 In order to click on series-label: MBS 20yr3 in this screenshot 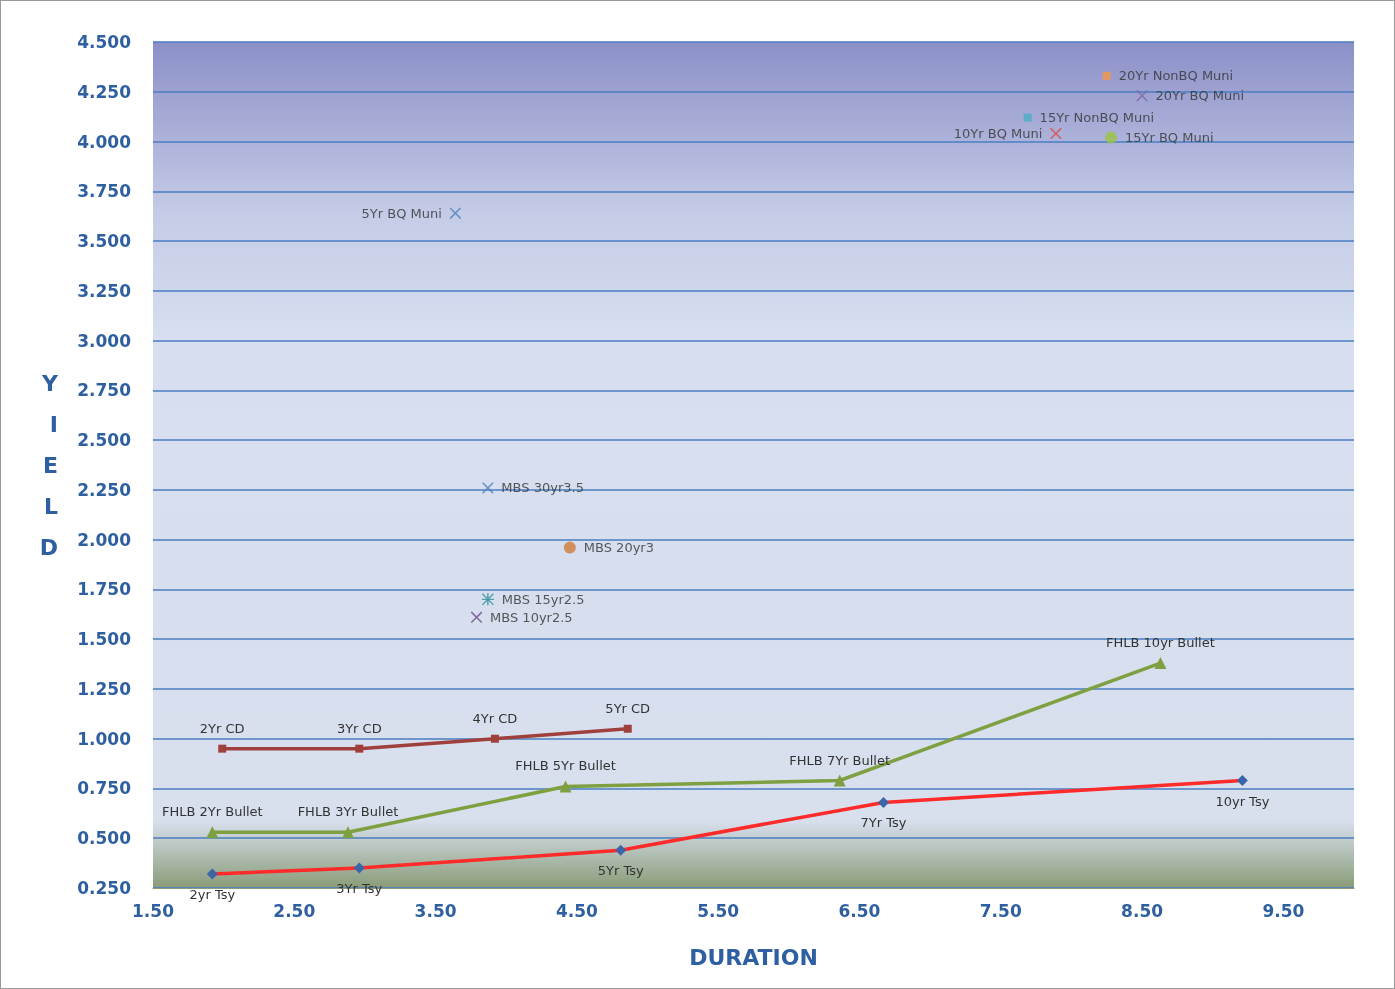, I will do `click(618, 548)`.